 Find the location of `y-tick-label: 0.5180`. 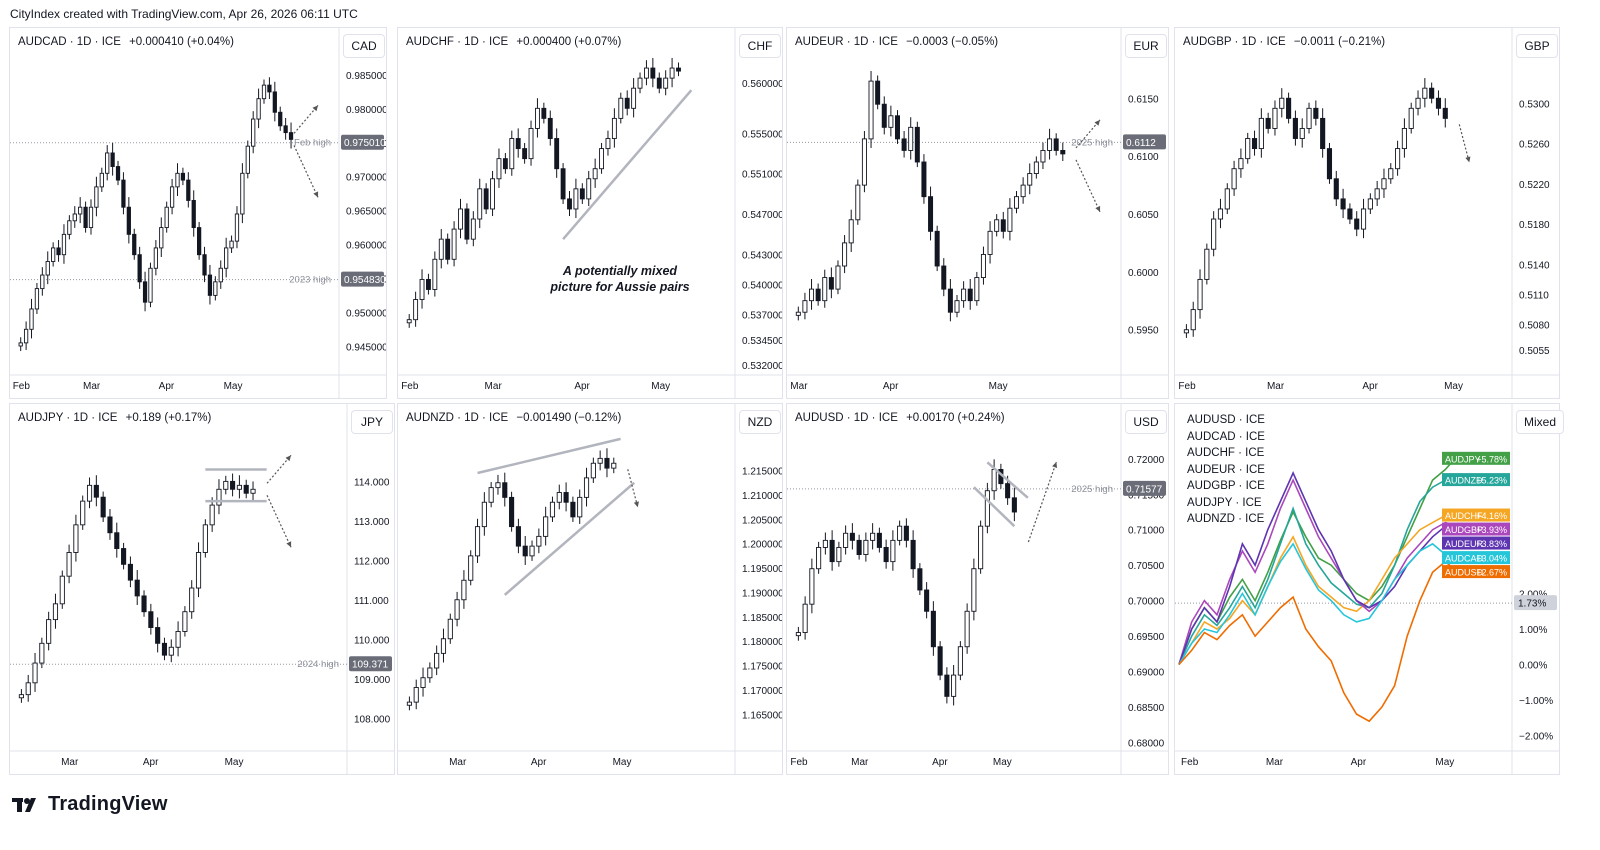

y-tick-label: 0.5180 is located at coordinates (1534, 225).